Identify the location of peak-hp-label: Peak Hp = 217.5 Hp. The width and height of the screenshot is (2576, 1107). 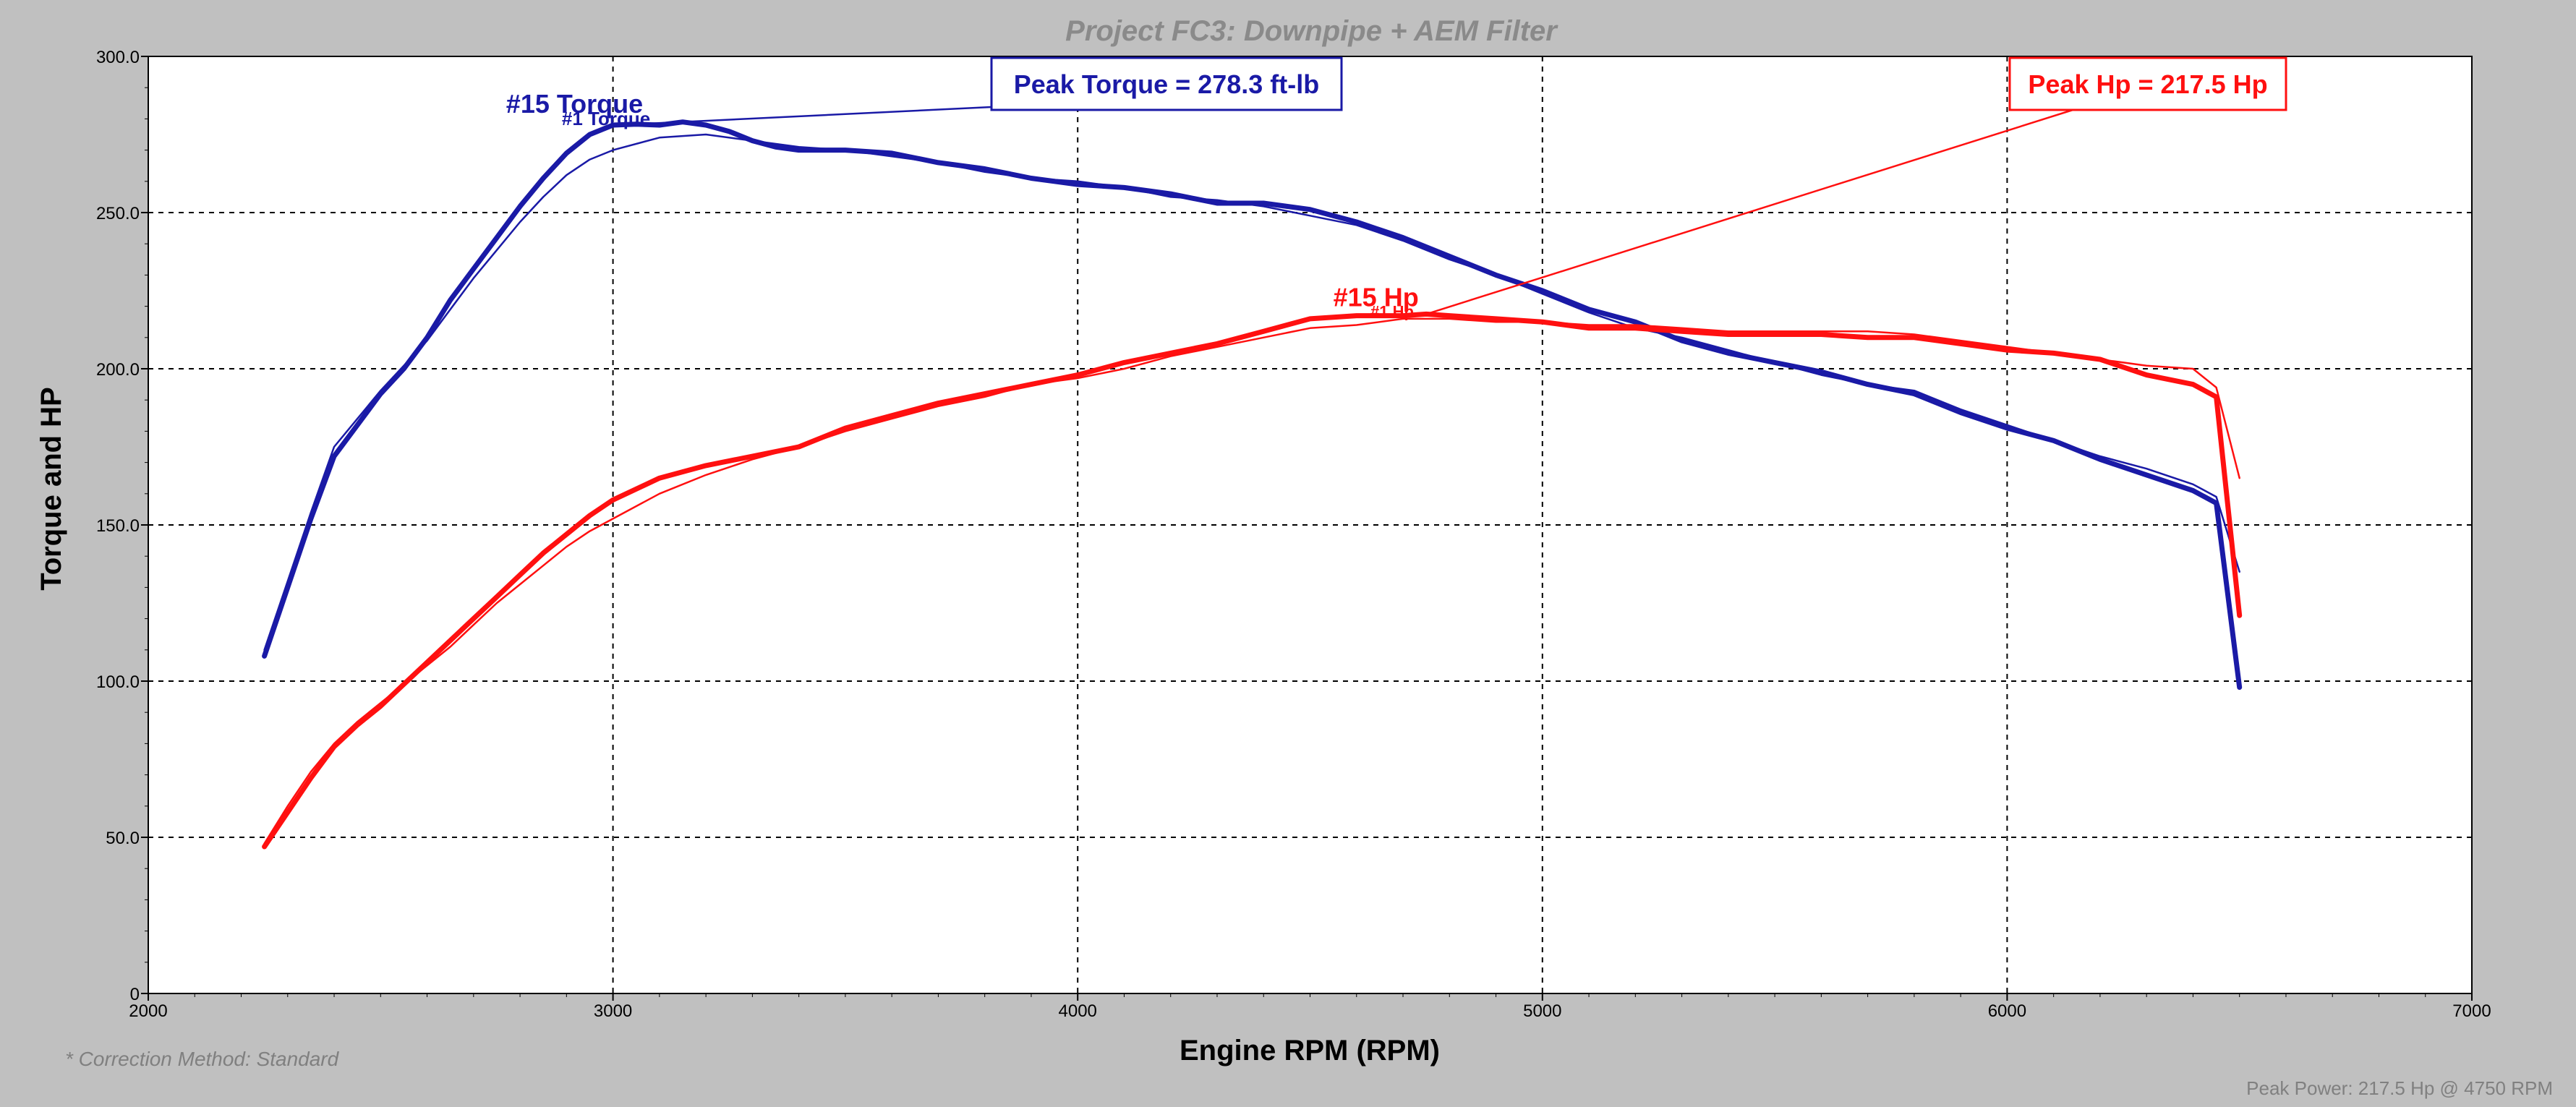
(2147, 84).